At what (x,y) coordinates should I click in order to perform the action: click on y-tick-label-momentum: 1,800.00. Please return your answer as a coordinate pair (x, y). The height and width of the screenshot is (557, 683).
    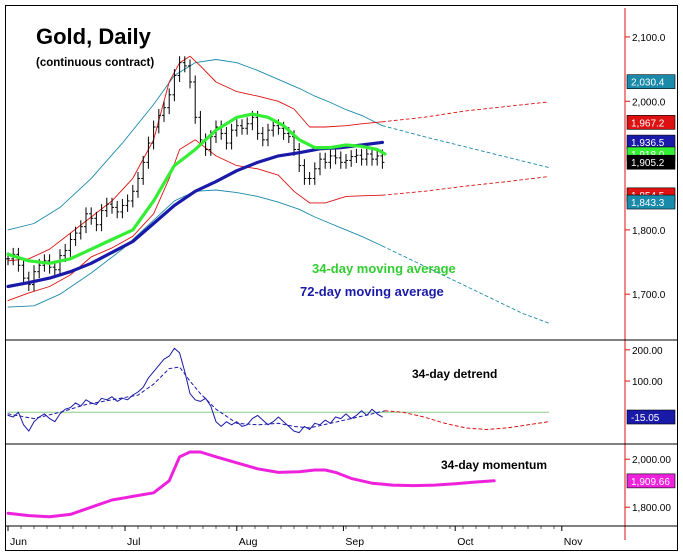
    Looking at the image, I should click on (651, 508).